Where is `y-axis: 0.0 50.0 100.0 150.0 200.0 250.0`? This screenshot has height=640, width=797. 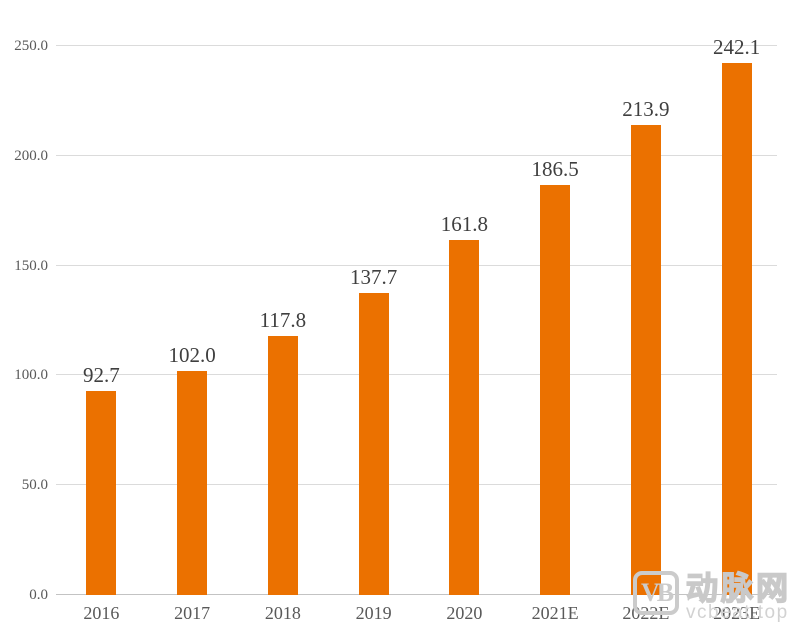 y-axis: 0.0 50.0 100.0 150.0 200.0 250.0 is located at coordinates (24, 320).